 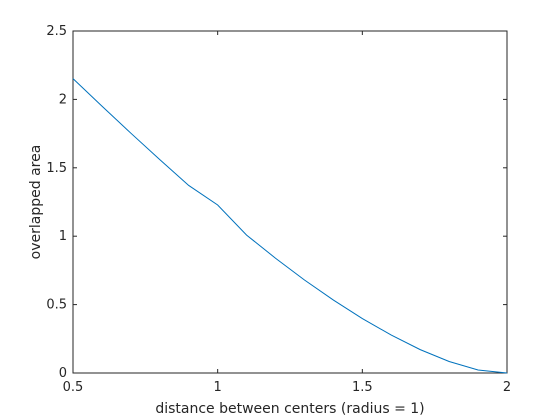 What do you see at coordinates (73, 387) in the screenshot?
I see `x-tick-label: 0.5` at bounding box center [73, 387].